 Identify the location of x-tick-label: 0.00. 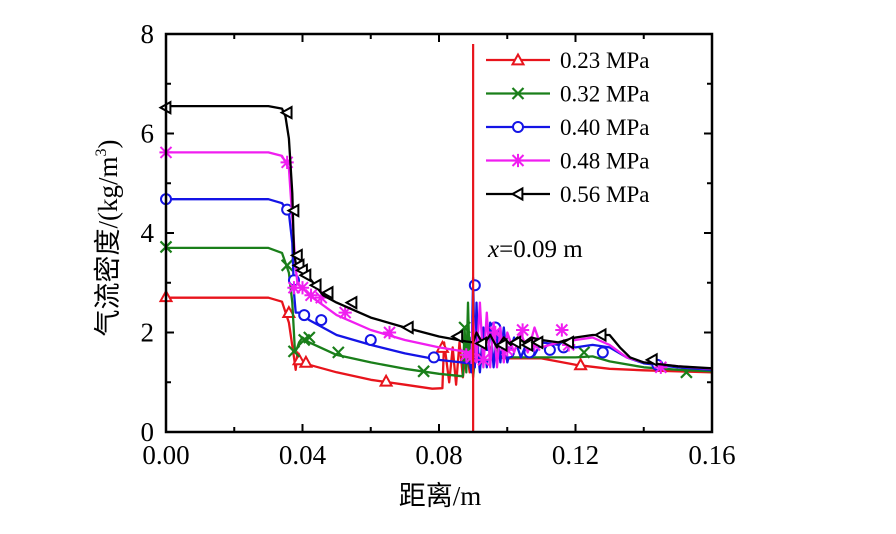
(165, 455).